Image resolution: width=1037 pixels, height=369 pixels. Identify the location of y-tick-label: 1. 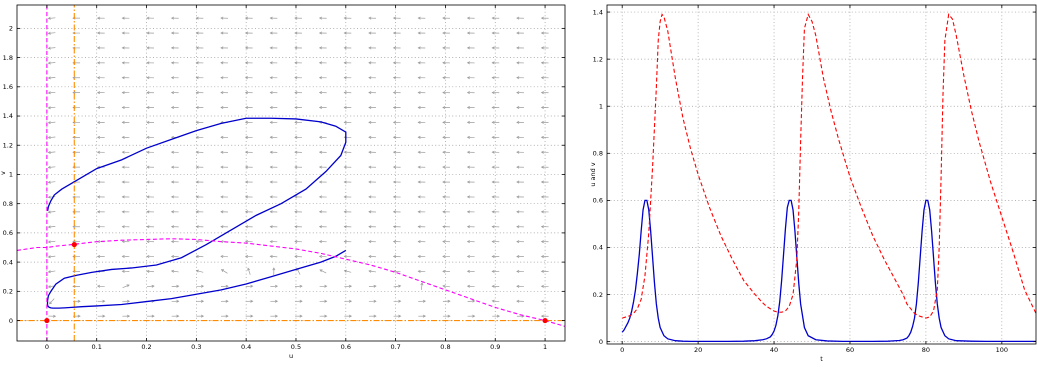
(601, 106).